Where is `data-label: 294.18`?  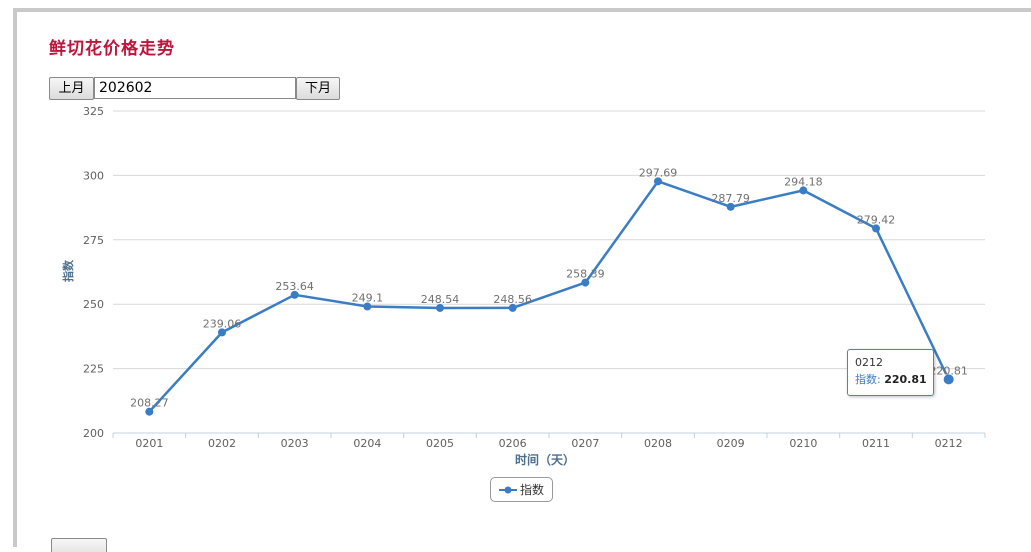
data-label: 294.18 is located at coordinates (803, 181).